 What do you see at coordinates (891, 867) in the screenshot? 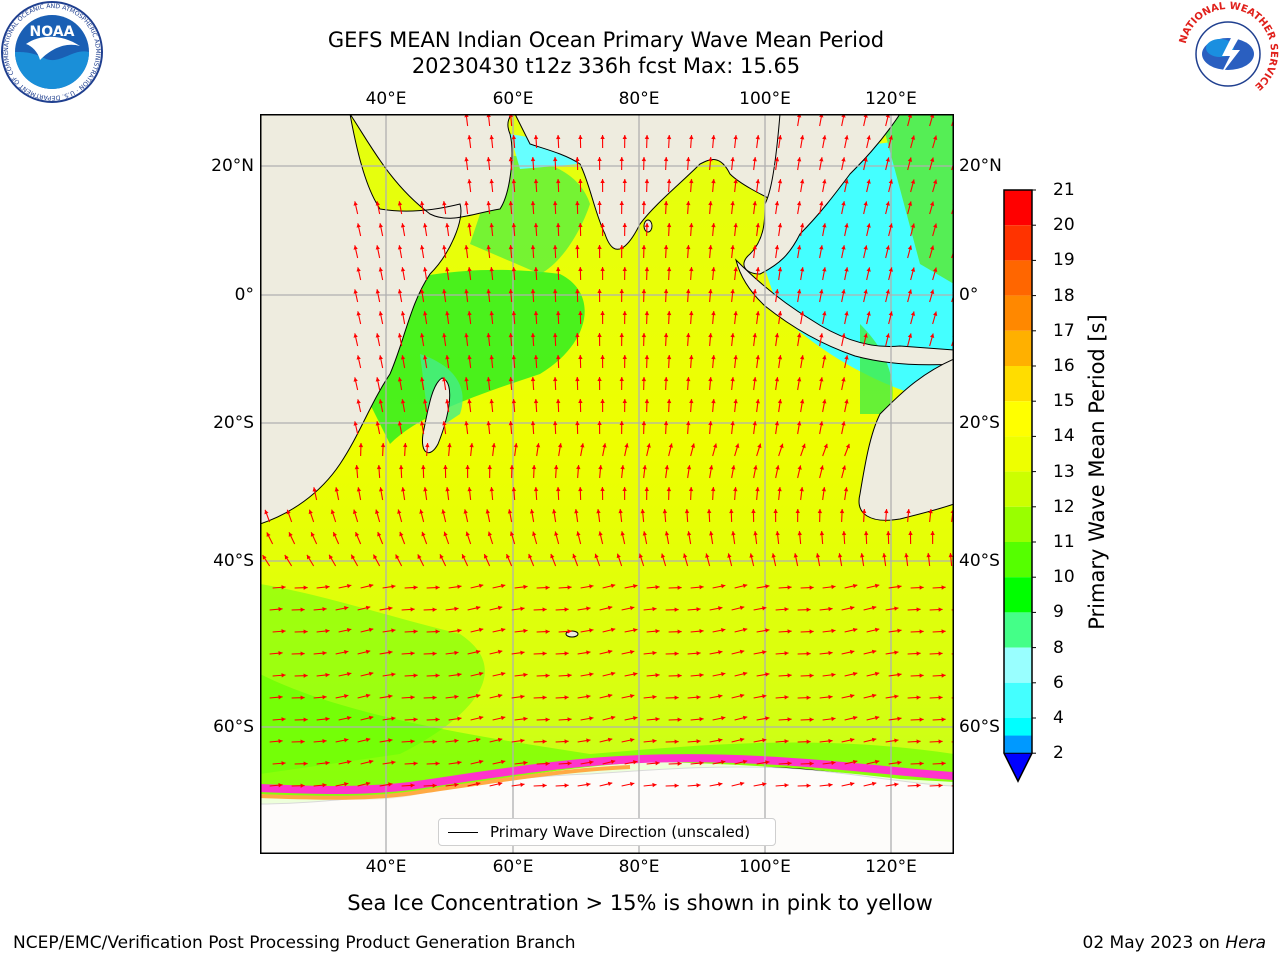
I see `lon-tick-bottom: 120°E` at bounding box center [891, 867].